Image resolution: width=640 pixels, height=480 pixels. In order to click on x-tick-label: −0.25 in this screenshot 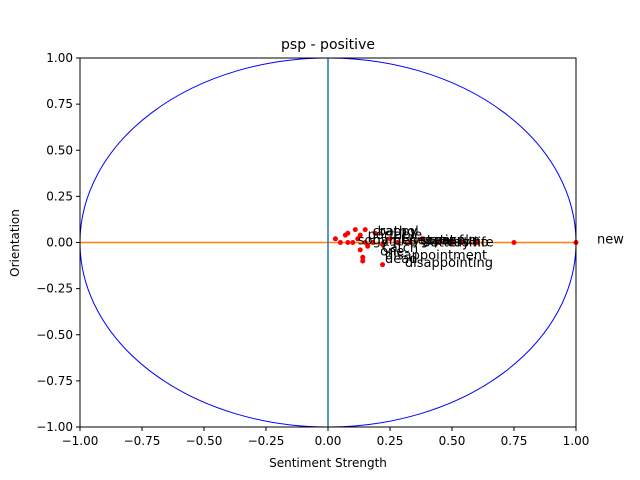, I will do `click(266, 441)`.